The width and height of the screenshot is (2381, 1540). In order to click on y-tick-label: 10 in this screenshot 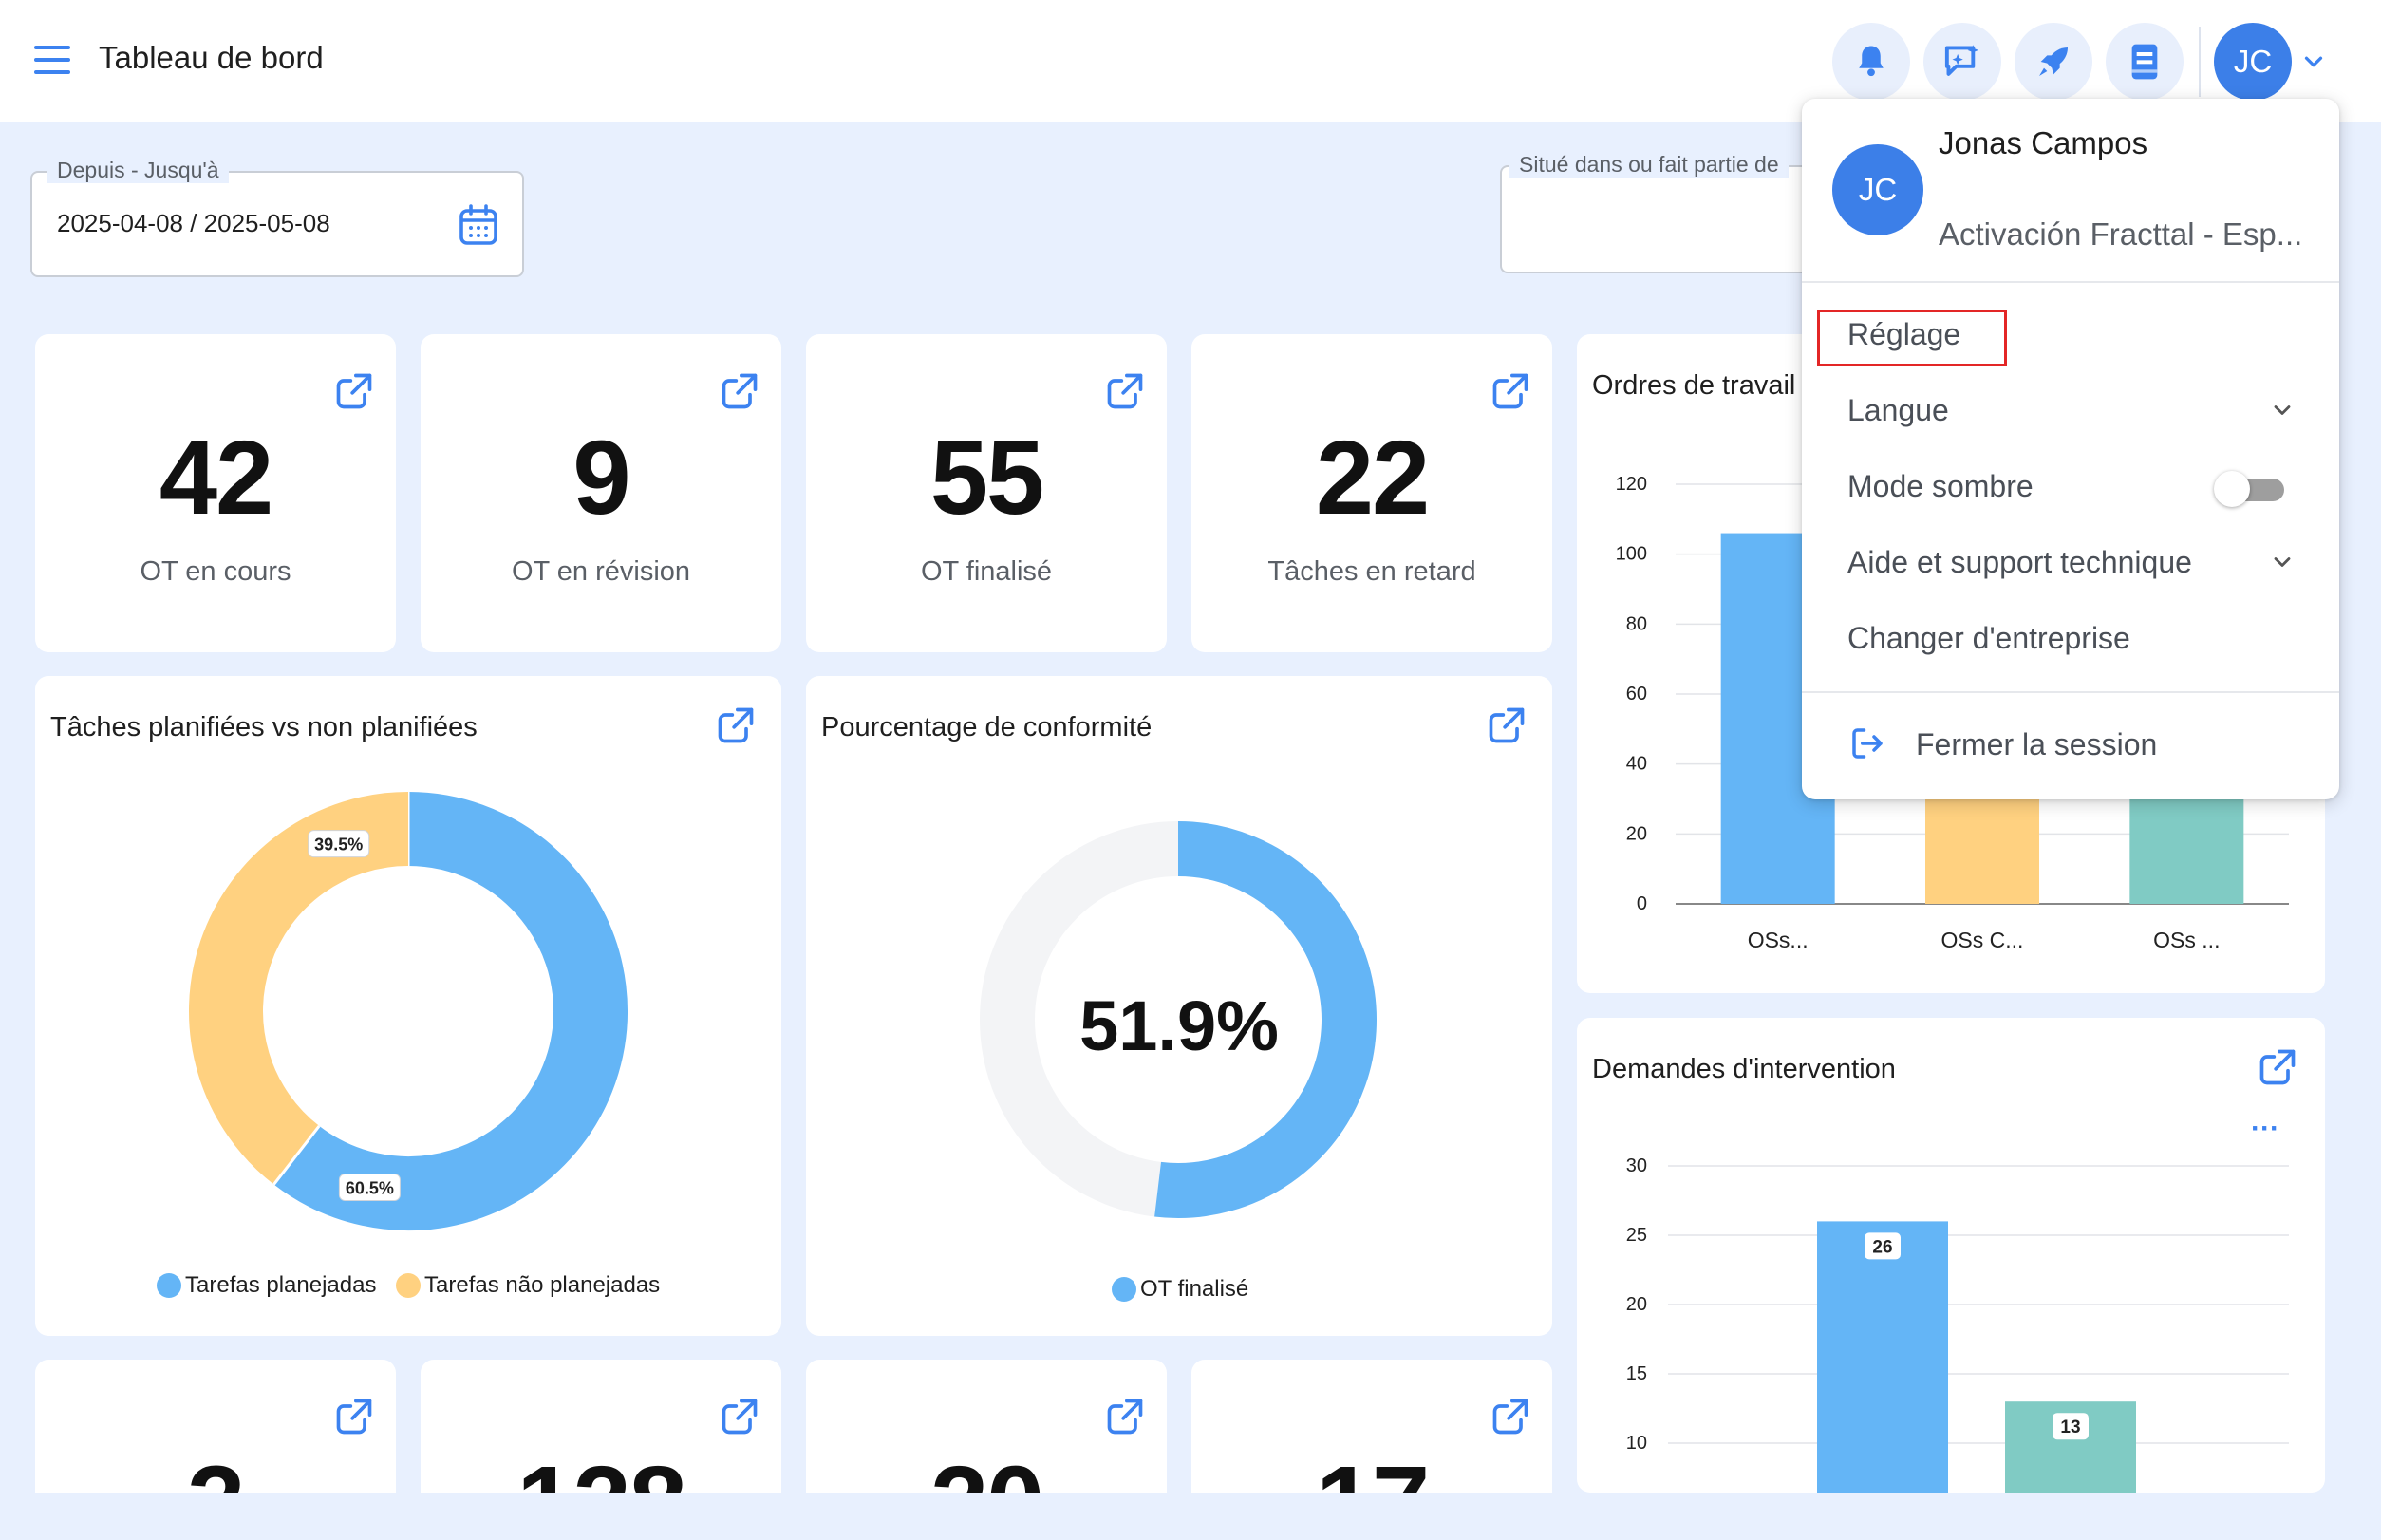, I will do `click(1637, 1443)`.